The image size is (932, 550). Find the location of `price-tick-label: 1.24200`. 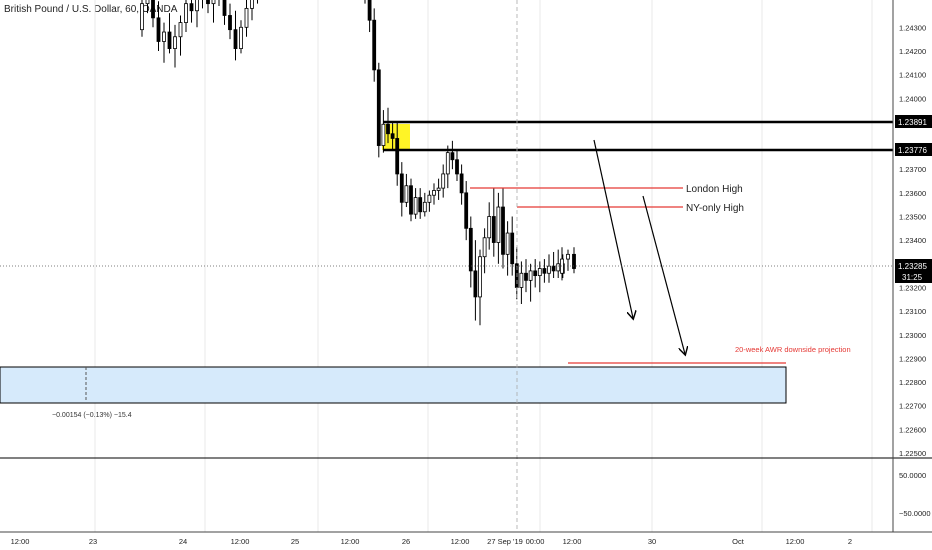

price-tick-label: 1.24200 is located at coordinates (912, 51).